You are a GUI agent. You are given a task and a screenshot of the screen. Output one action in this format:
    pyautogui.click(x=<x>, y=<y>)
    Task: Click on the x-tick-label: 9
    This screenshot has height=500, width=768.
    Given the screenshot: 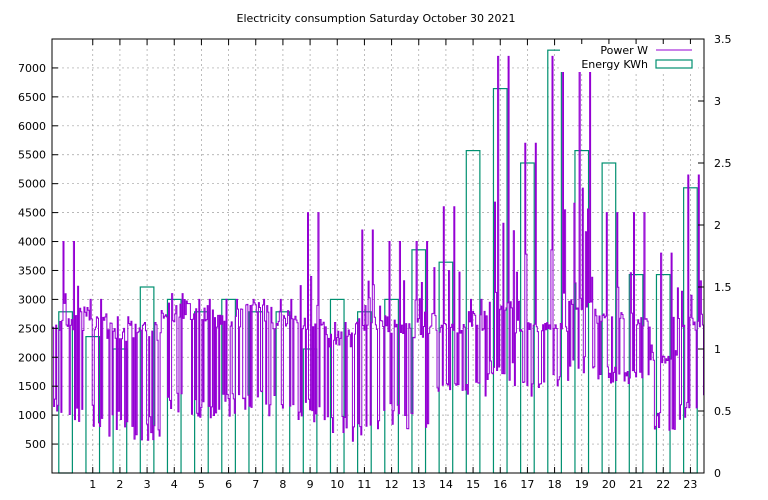 What is the action you would take?
    pyautogui.click(x=310, y=484)
    